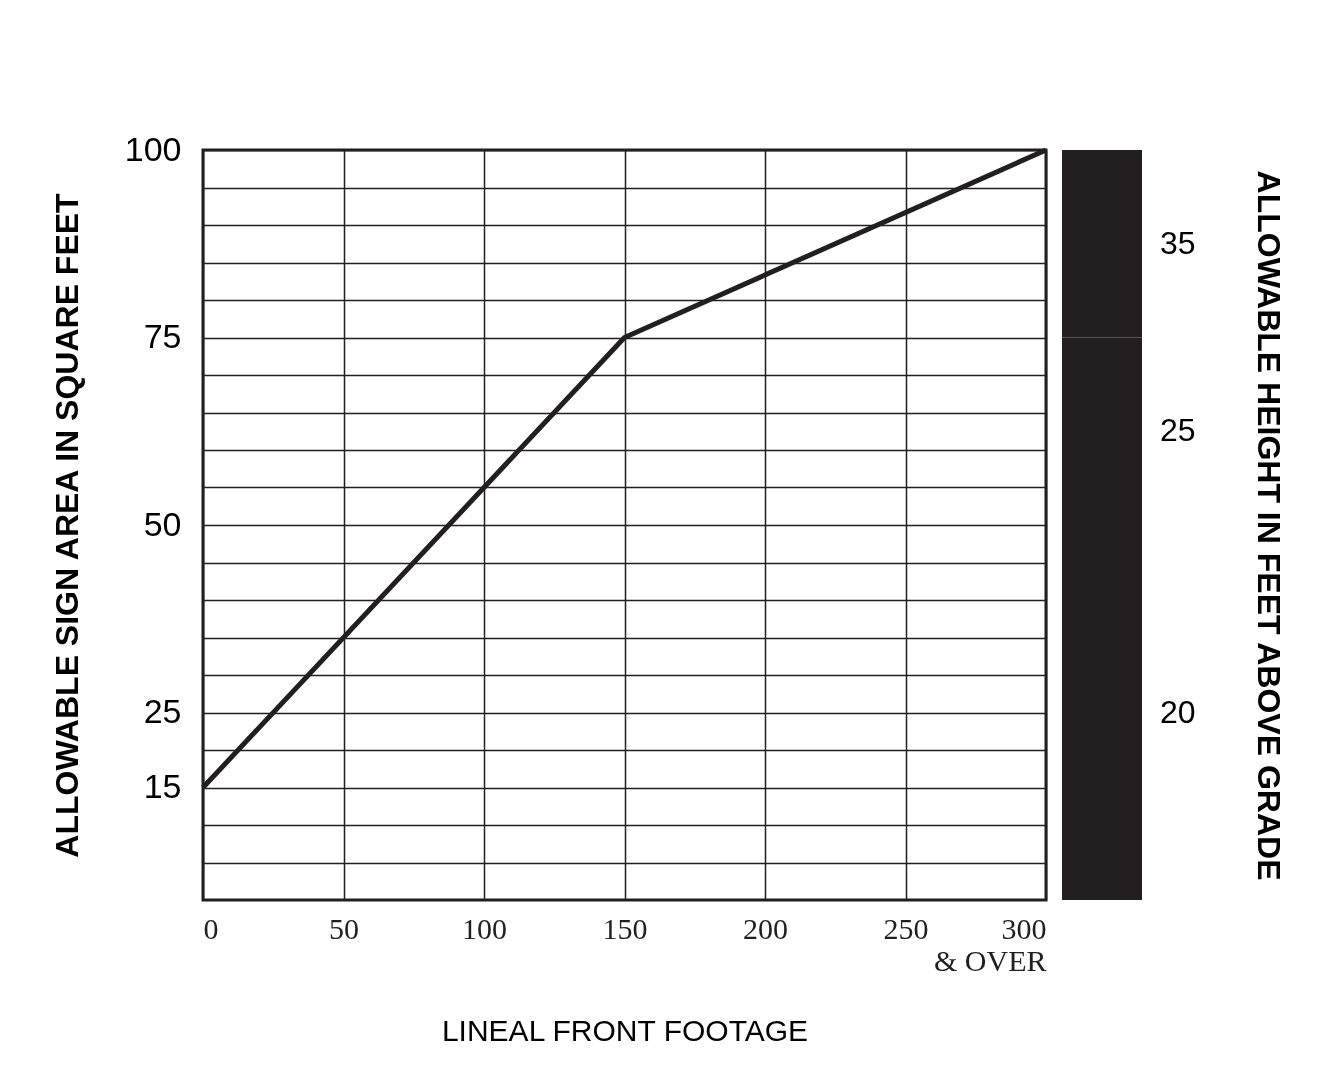 Image resolution: width=1335 pixels, height=1091 pixels. I want to click on y-tick-label: 100, so click(153, 148).